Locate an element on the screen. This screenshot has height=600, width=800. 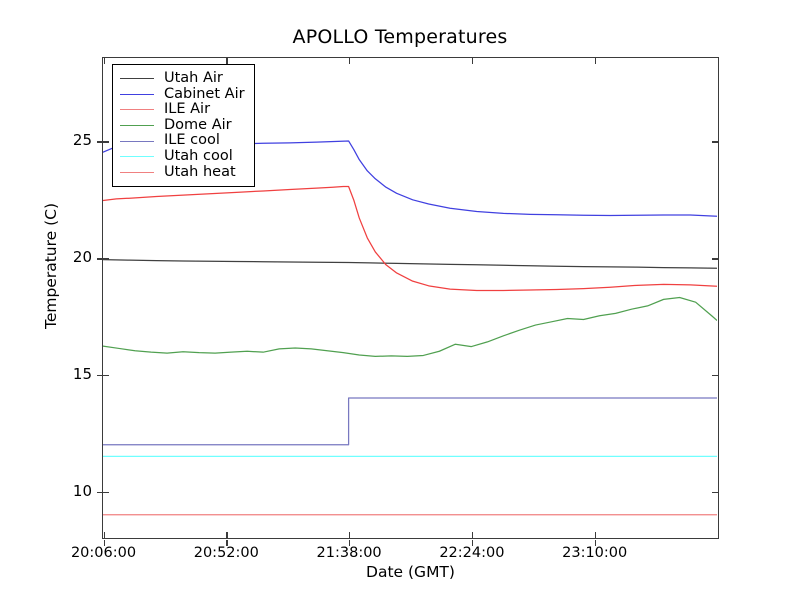
legend-item: Utah heat is located at coordinates (182, 172).